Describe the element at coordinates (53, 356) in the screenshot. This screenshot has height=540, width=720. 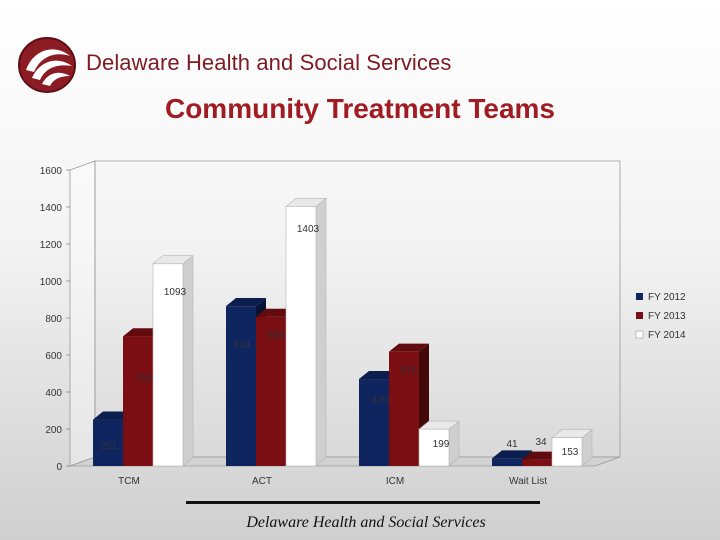
I see `y-tick-label: 600` at that location.